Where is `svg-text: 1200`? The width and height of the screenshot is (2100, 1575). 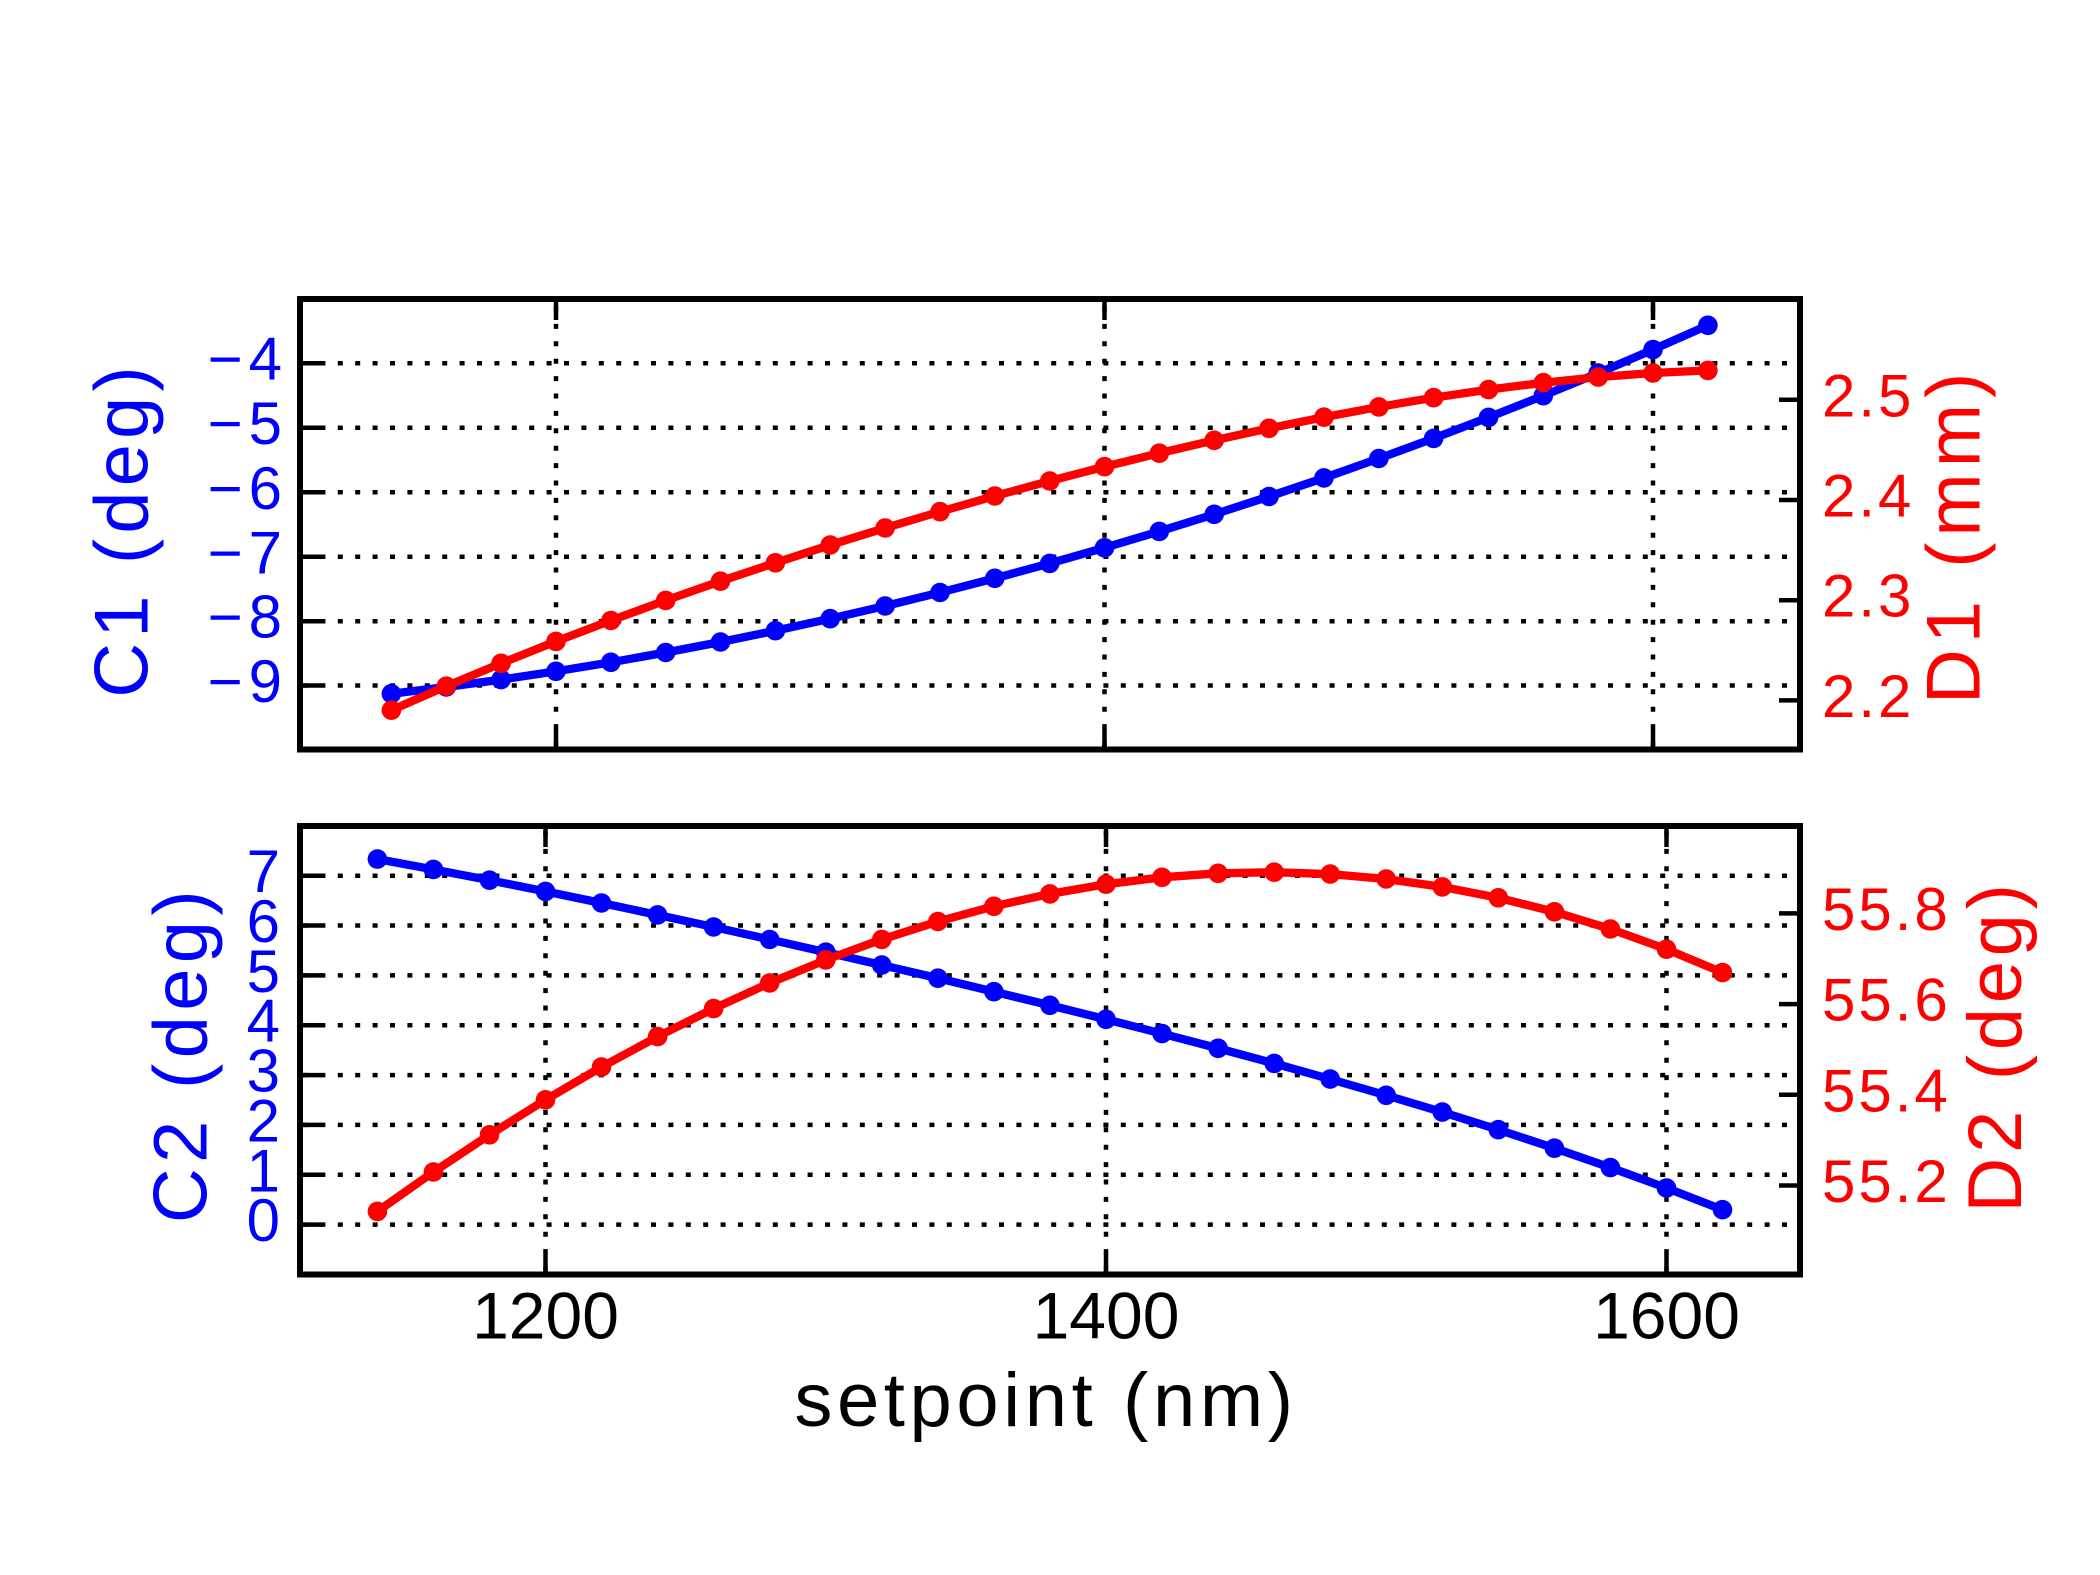
svg-text: 1200 is located at coordinates (545, 1316).